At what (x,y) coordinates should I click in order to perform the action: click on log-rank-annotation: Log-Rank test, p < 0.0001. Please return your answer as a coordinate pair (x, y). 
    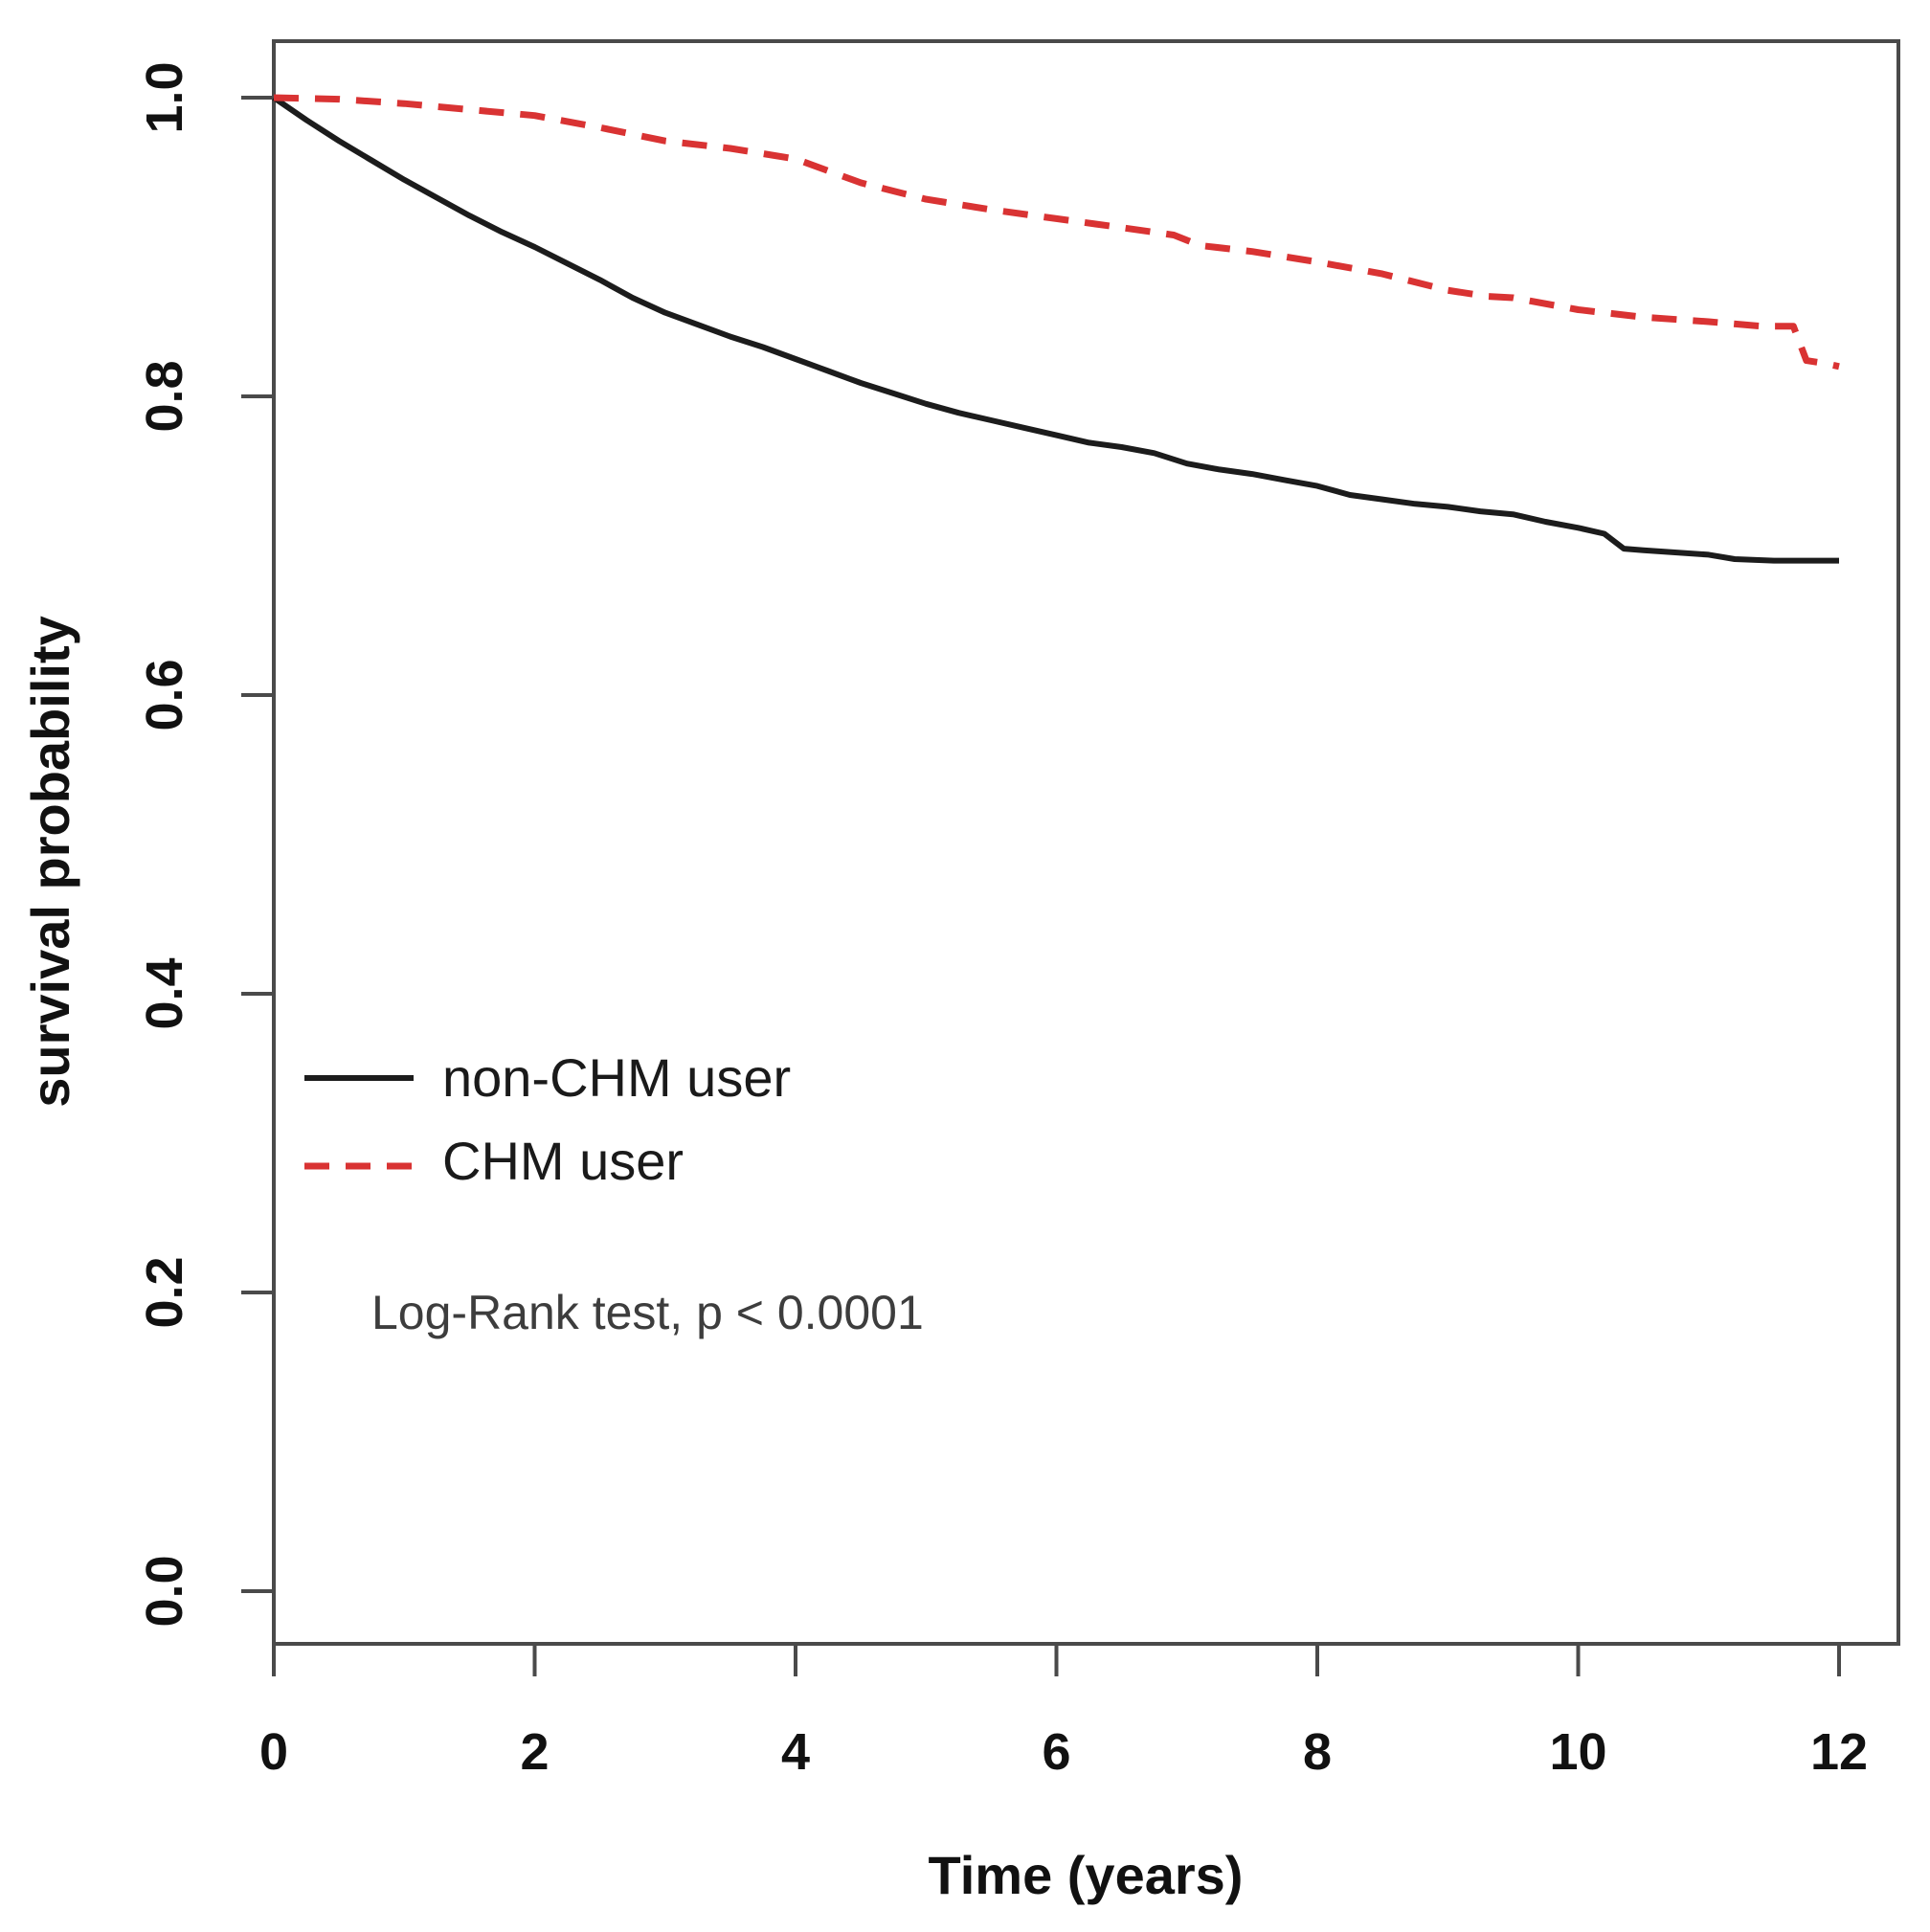
    Looking at the image, I should click on (648, 1313).